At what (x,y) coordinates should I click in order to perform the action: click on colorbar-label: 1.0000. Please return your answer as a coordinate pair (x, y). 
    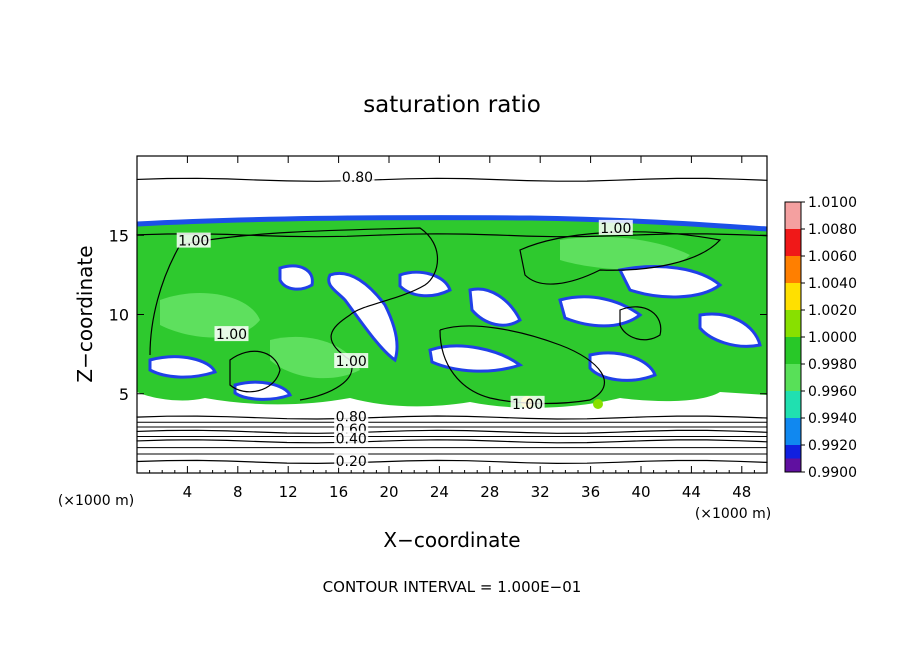
    Looking at the image, I should click on (832, 338).